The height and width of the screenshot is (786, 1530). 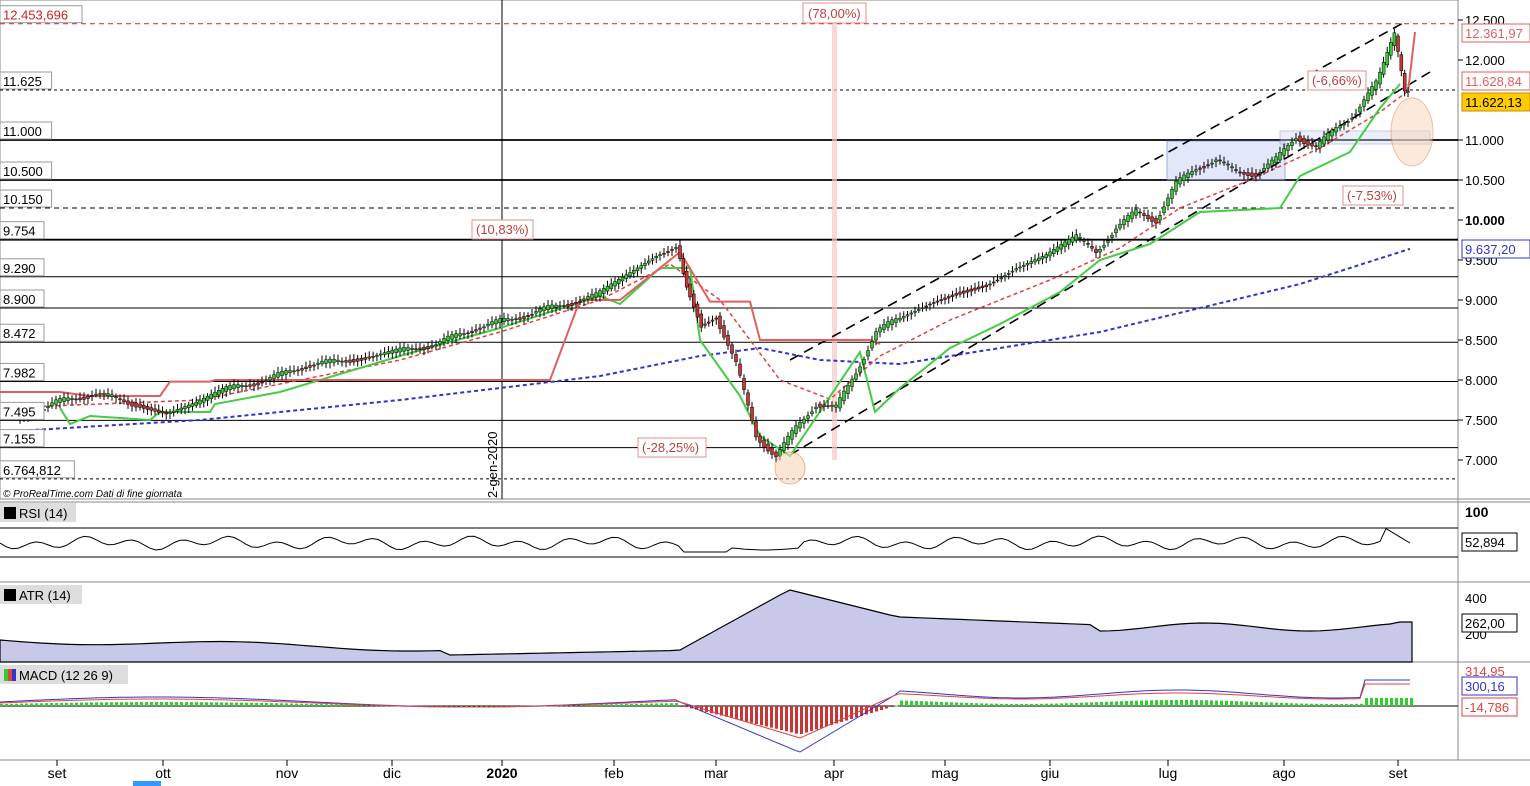 What do you see at coordinates (147, 783) in the screenshot?
I see `scroll-marker` at bounding box center [147, 783].